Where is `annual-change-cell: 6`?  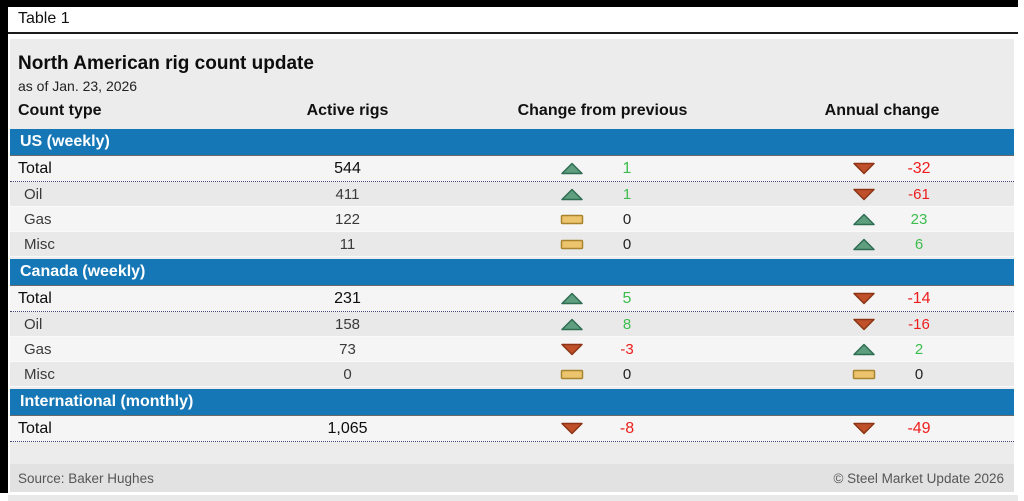
annual-change-cell: 6 is located at coordinates (902, 244).